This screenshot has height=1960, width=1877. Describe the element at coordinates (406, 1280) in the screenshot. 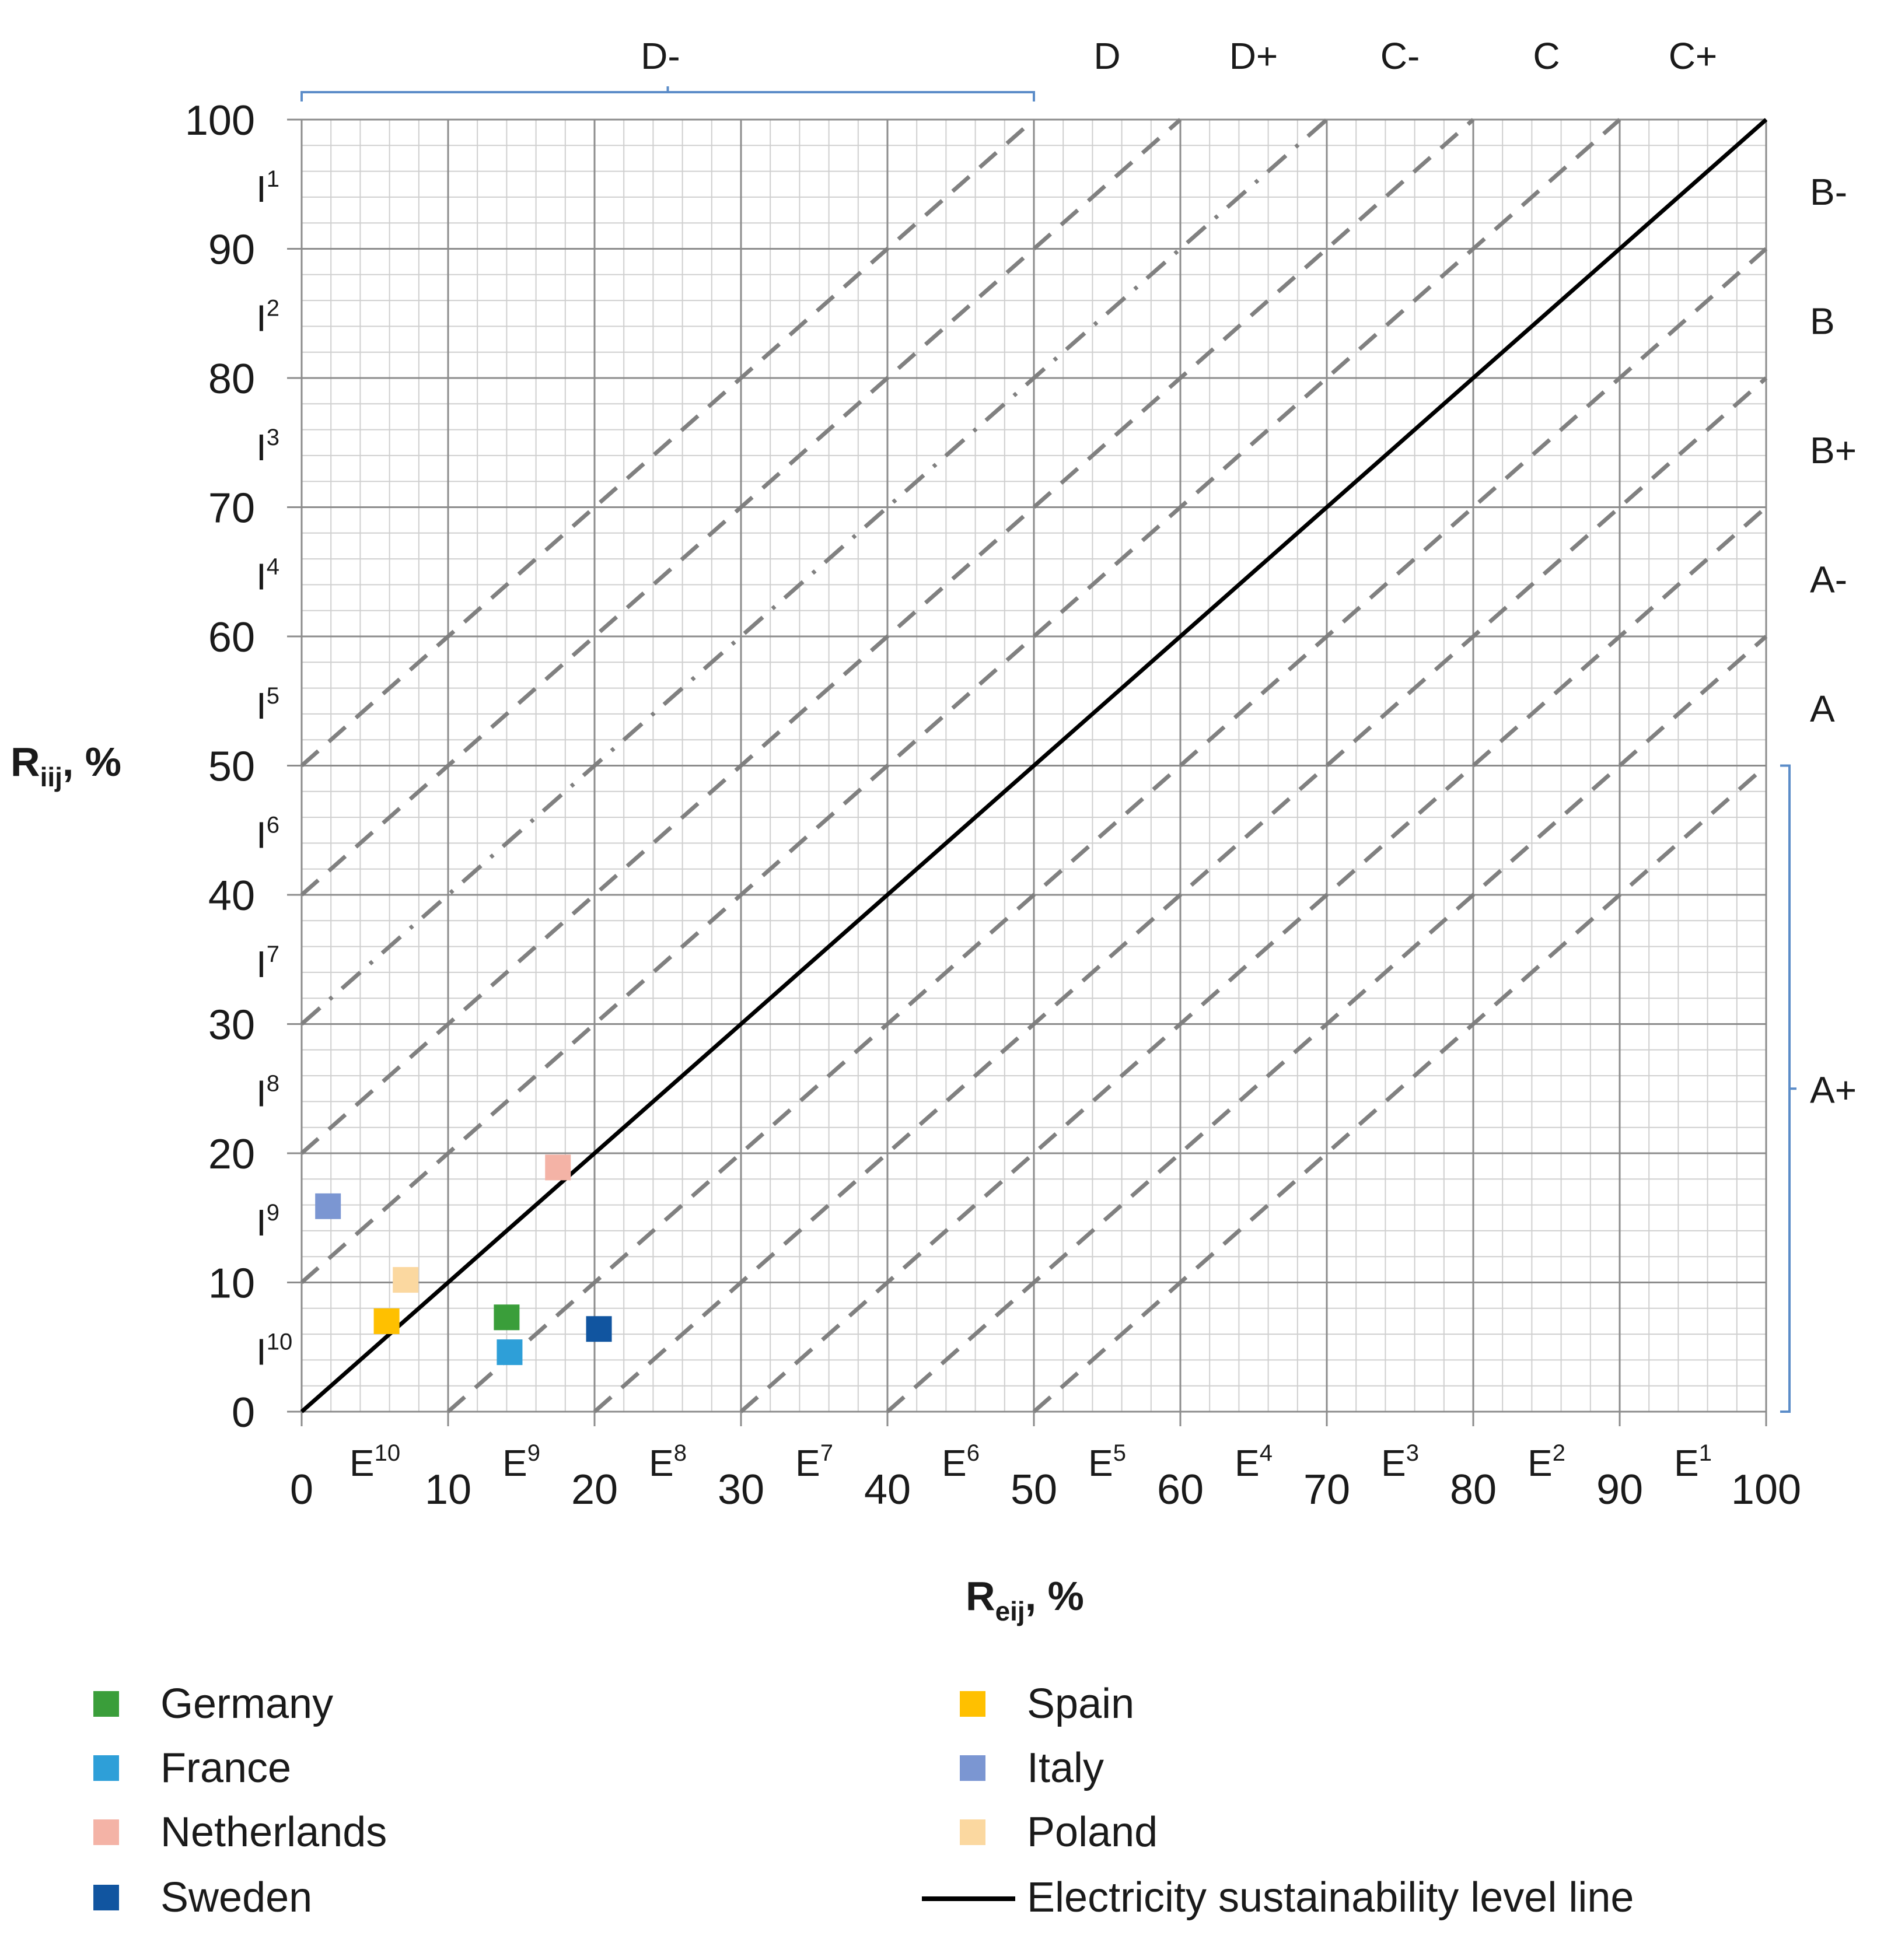

I see `point-poland` at that location.